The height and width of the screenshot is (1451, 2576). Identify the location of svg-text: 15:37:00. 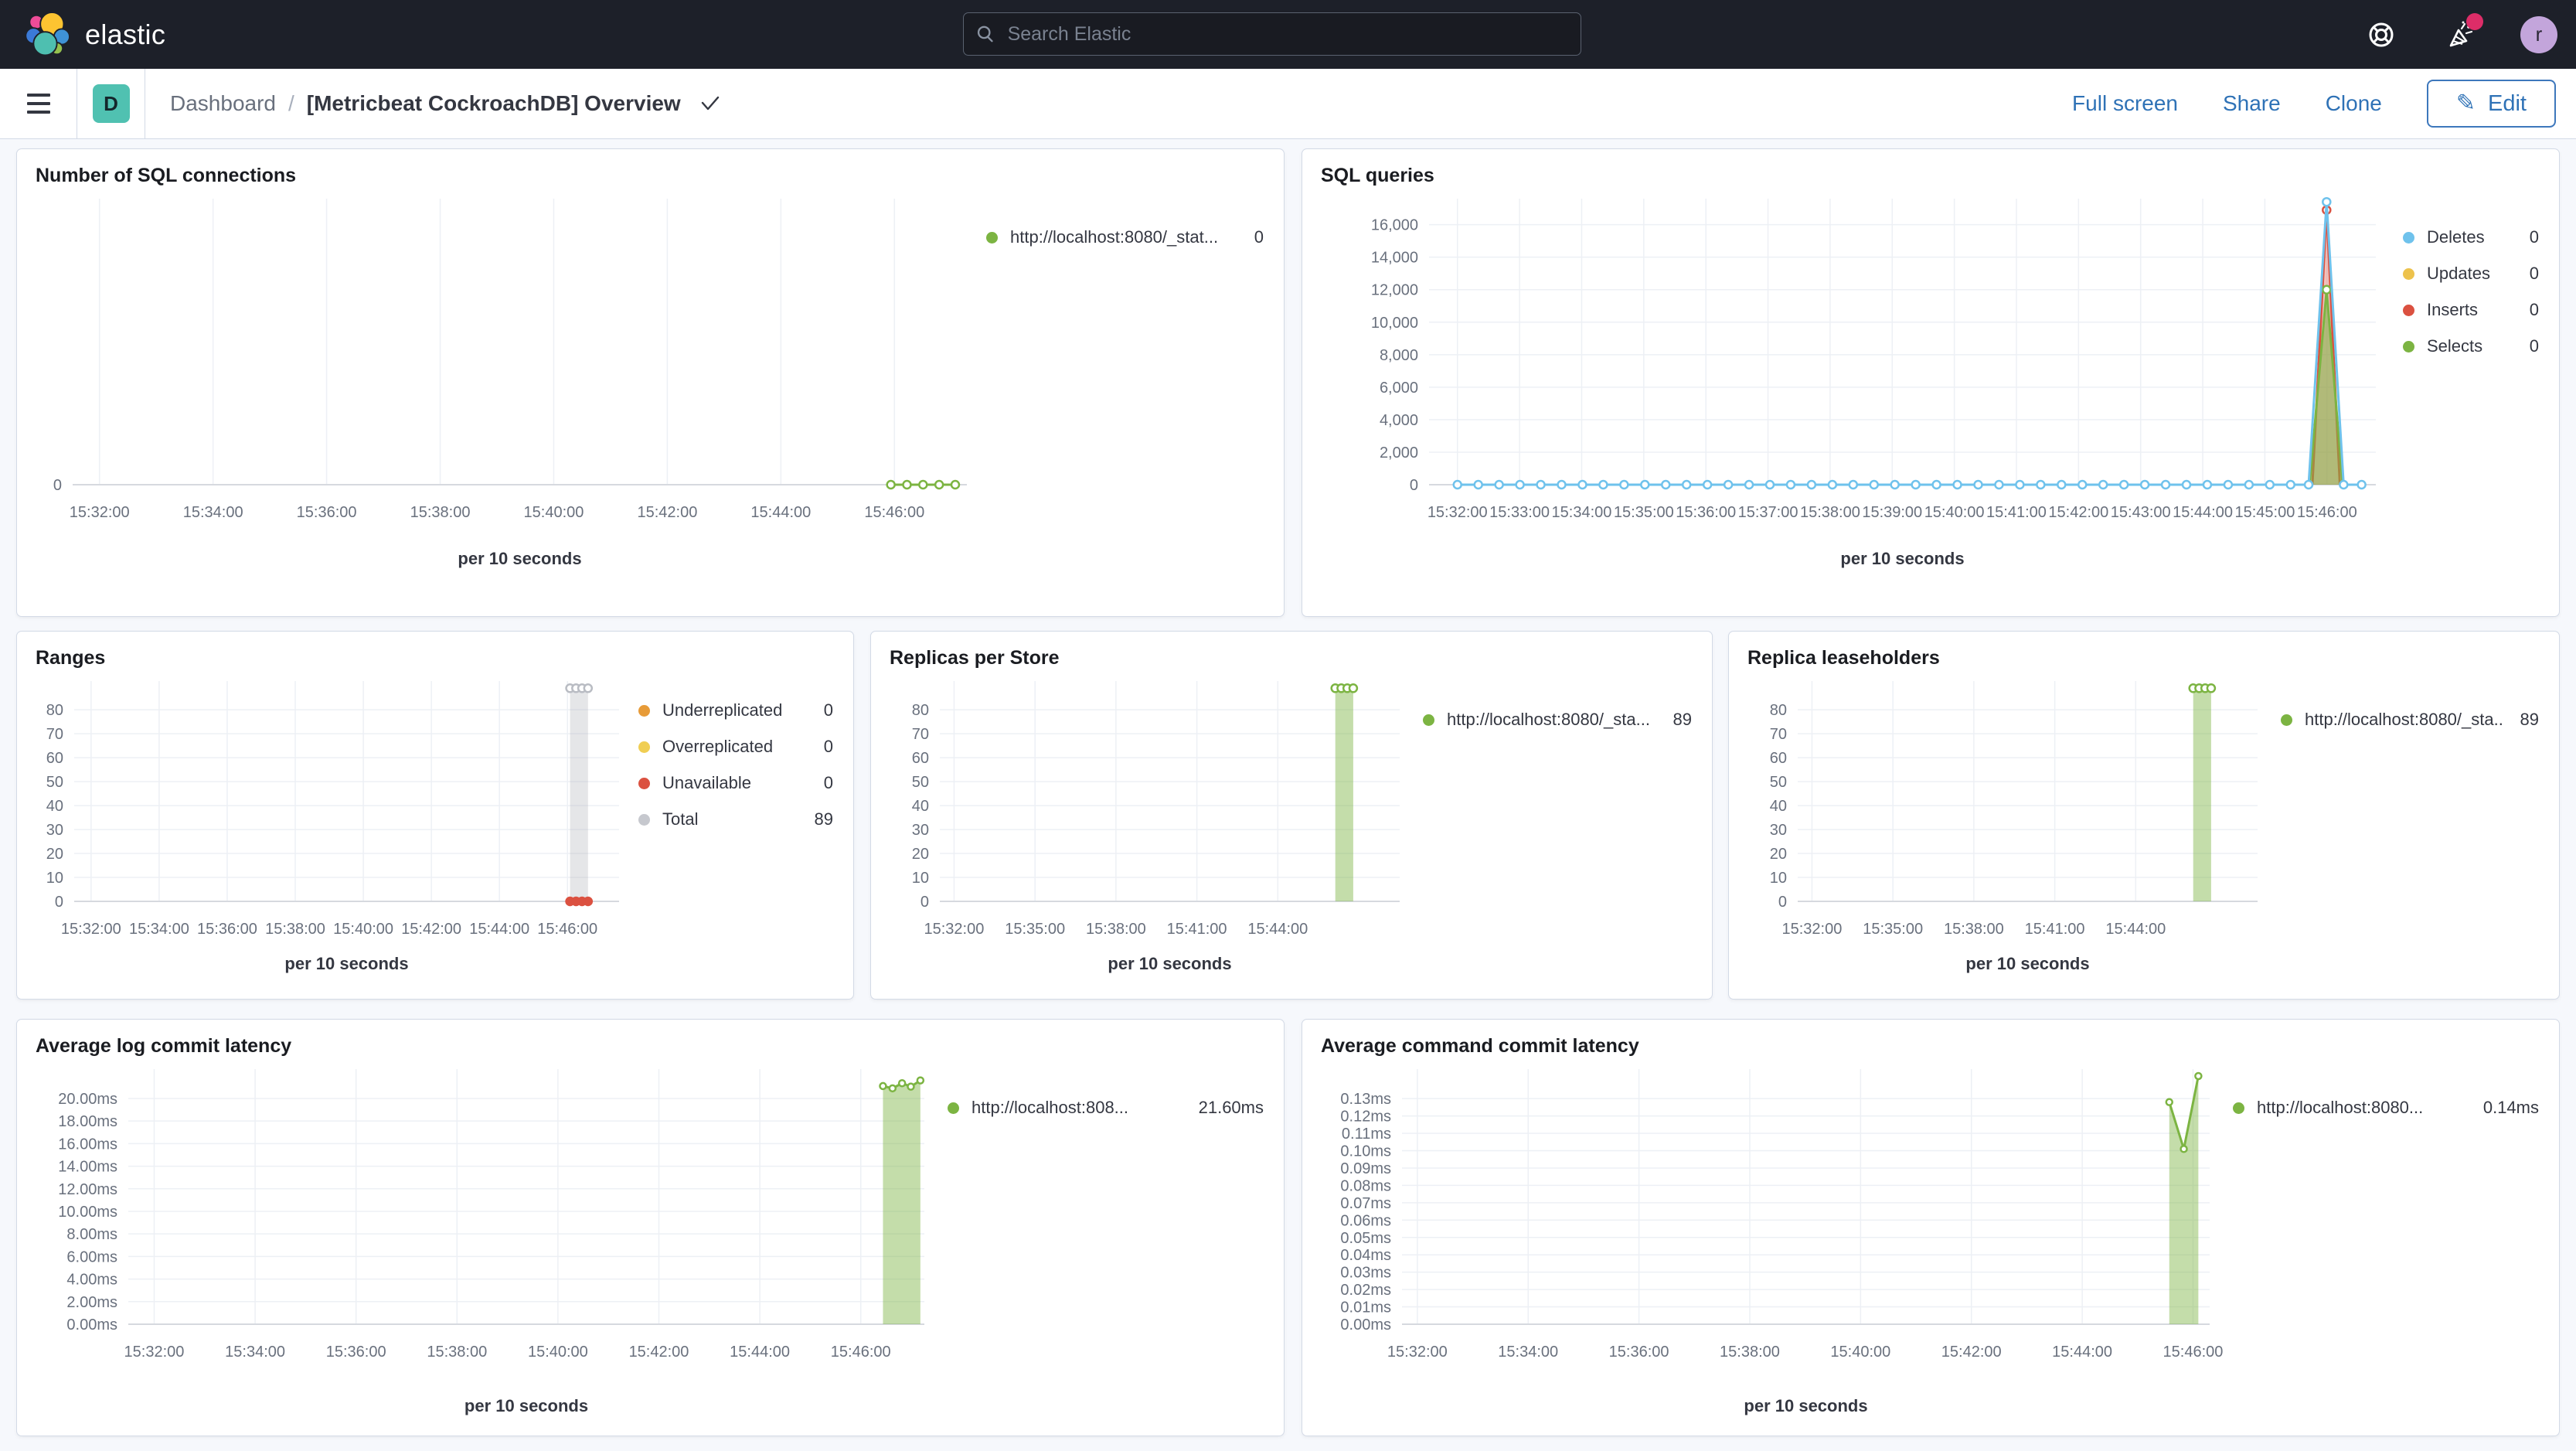
(1768, 512).